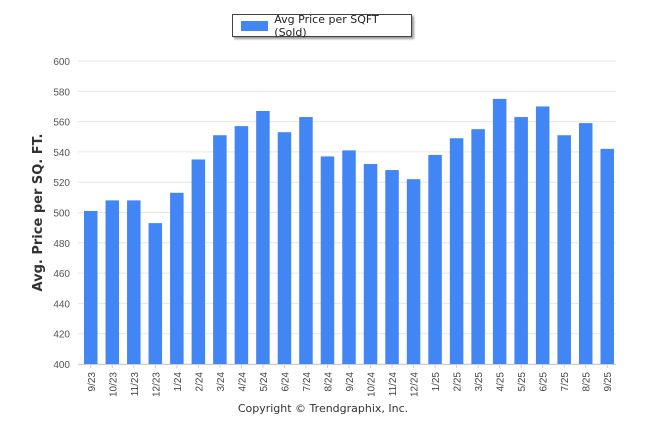 The width and height of the screenshot is (646, 434). What do you see at coordinates (587, 382) in the screenshot?
I see `x-tick-label: 8/25` at bounding box center [587, 382].